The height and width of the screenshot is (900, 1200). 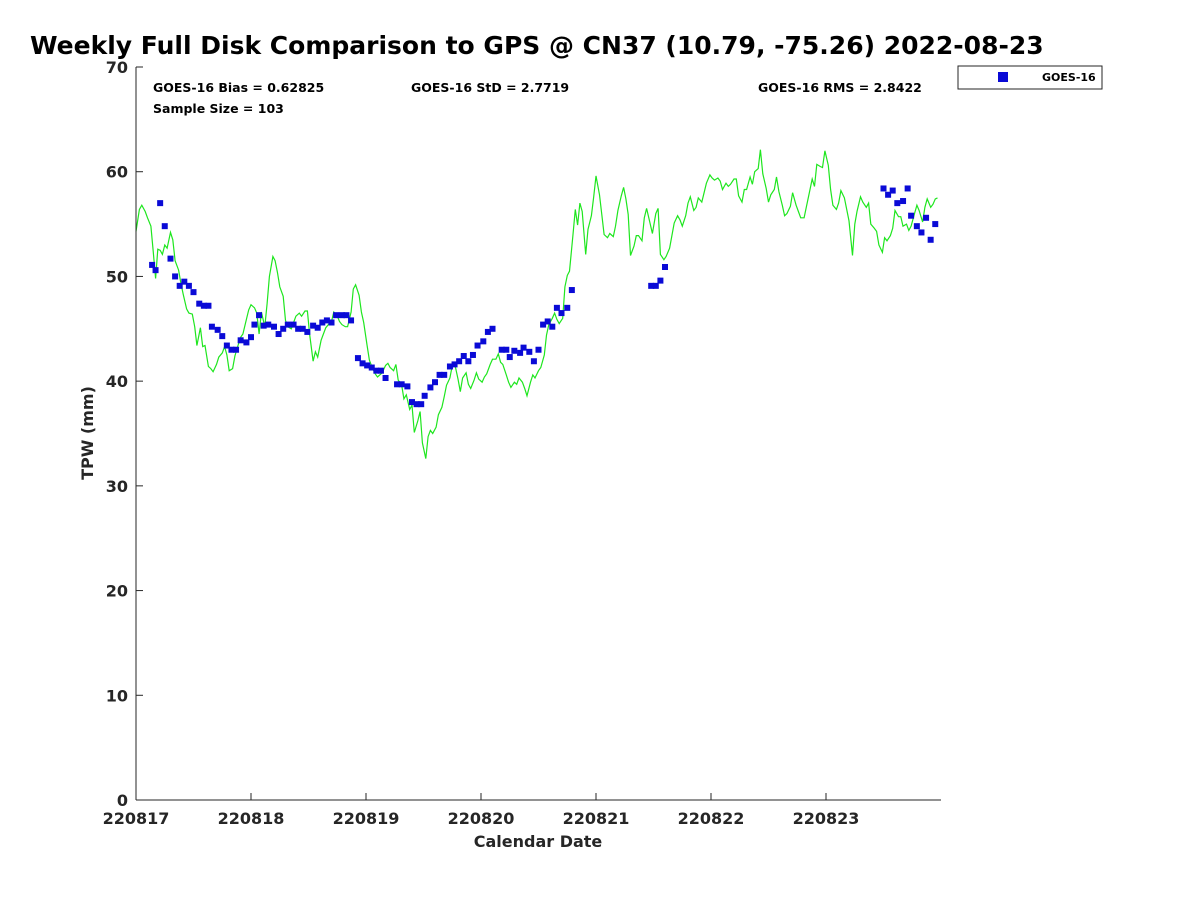 I want to click on std-stat: GOES-16 StD = 2.7719, so click(x=490, y=87).